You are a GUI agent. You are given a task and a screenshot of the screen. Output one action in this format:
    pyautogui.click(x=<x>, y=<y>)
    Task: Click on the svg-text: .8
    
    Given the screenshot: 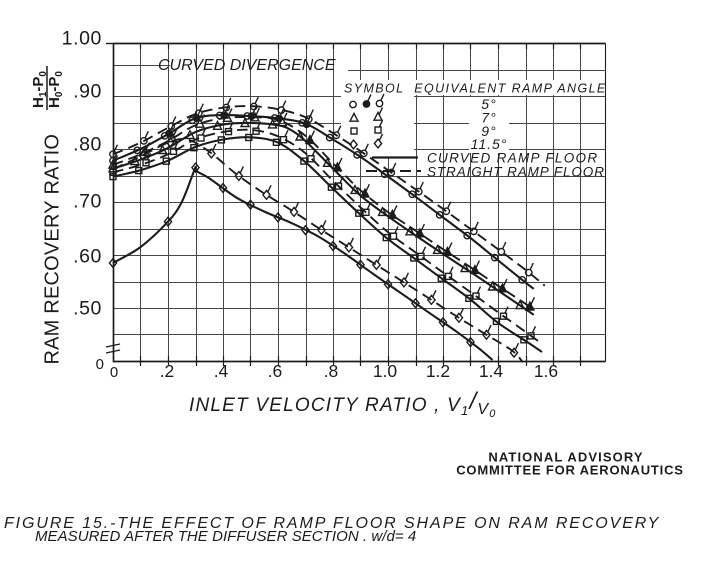 What is the action you would take?
    pyautogui.click(x=331, y=371)
    